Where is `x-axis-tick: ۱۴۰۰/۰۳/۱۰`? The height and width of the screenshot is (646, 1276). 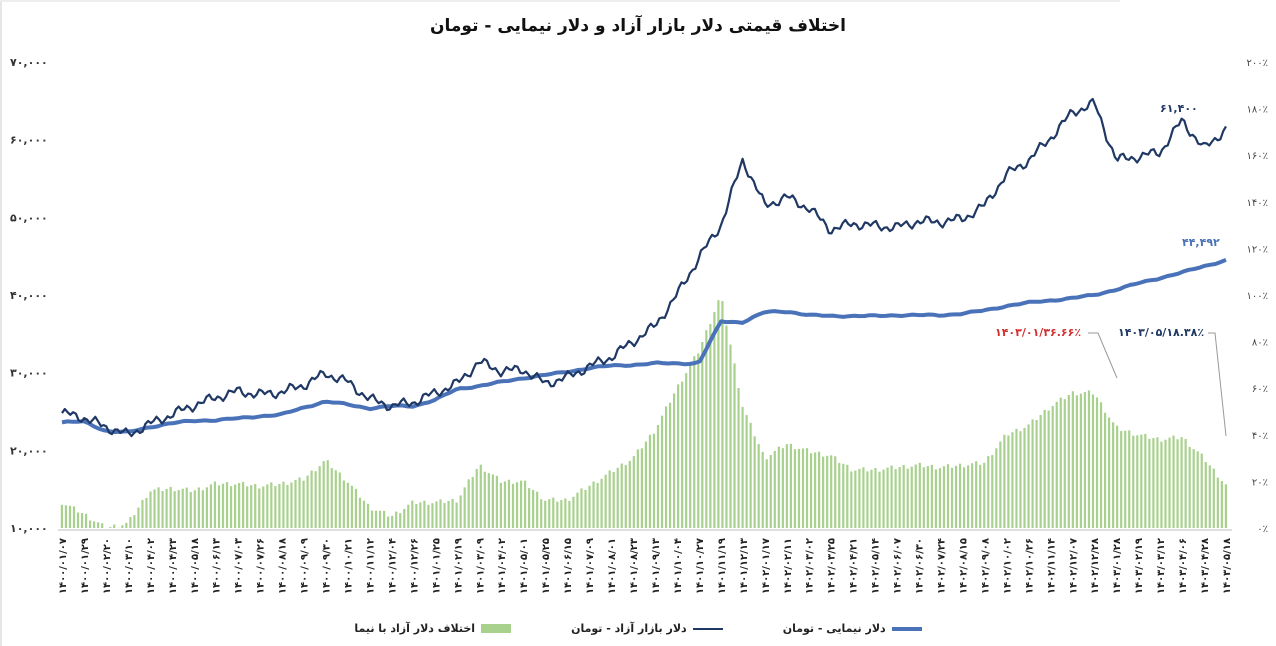 x-axis-tick: ۱۴۰۰/۰۳/۱۰ is located at coordinates (129, 566).